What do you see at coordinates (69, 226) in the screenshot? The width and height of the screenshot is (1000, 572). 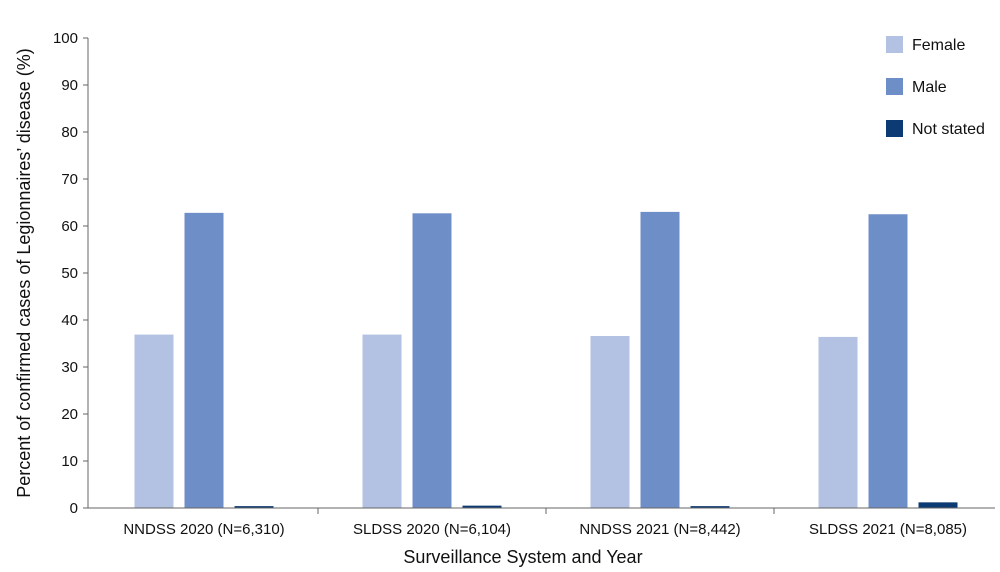 I see `y-tick-label: 60` at bounding box center [69, 226].